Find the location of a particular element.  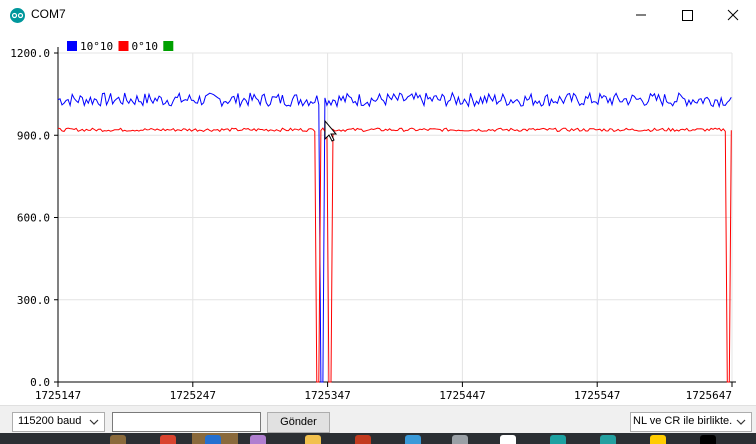

y-tick-label: 0.0 is located at coordinates (40, 382).